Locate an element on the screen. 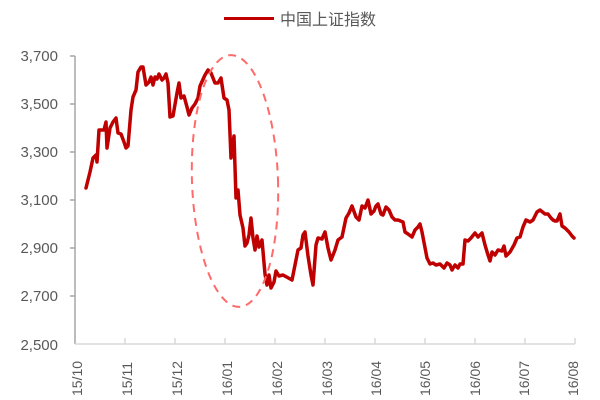 The height and width of the screenshot is (400, 600). x-tick-label: 15/11 is located at coordinates (127, 379).